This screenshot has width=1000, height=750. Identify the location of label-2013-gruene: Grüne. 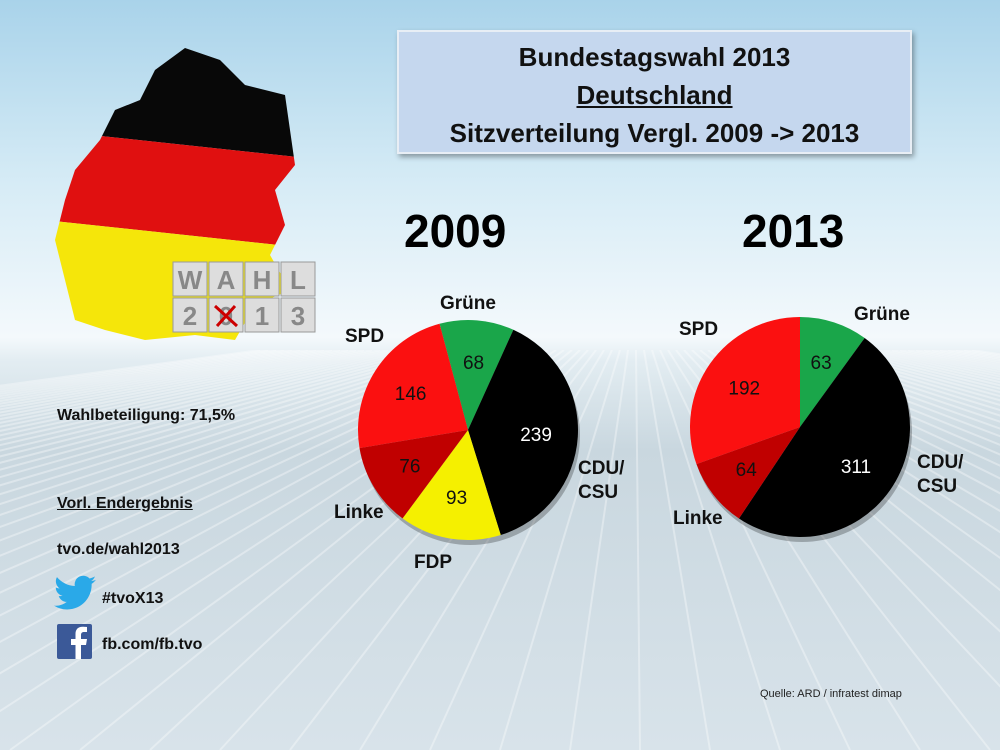
(882, 314).